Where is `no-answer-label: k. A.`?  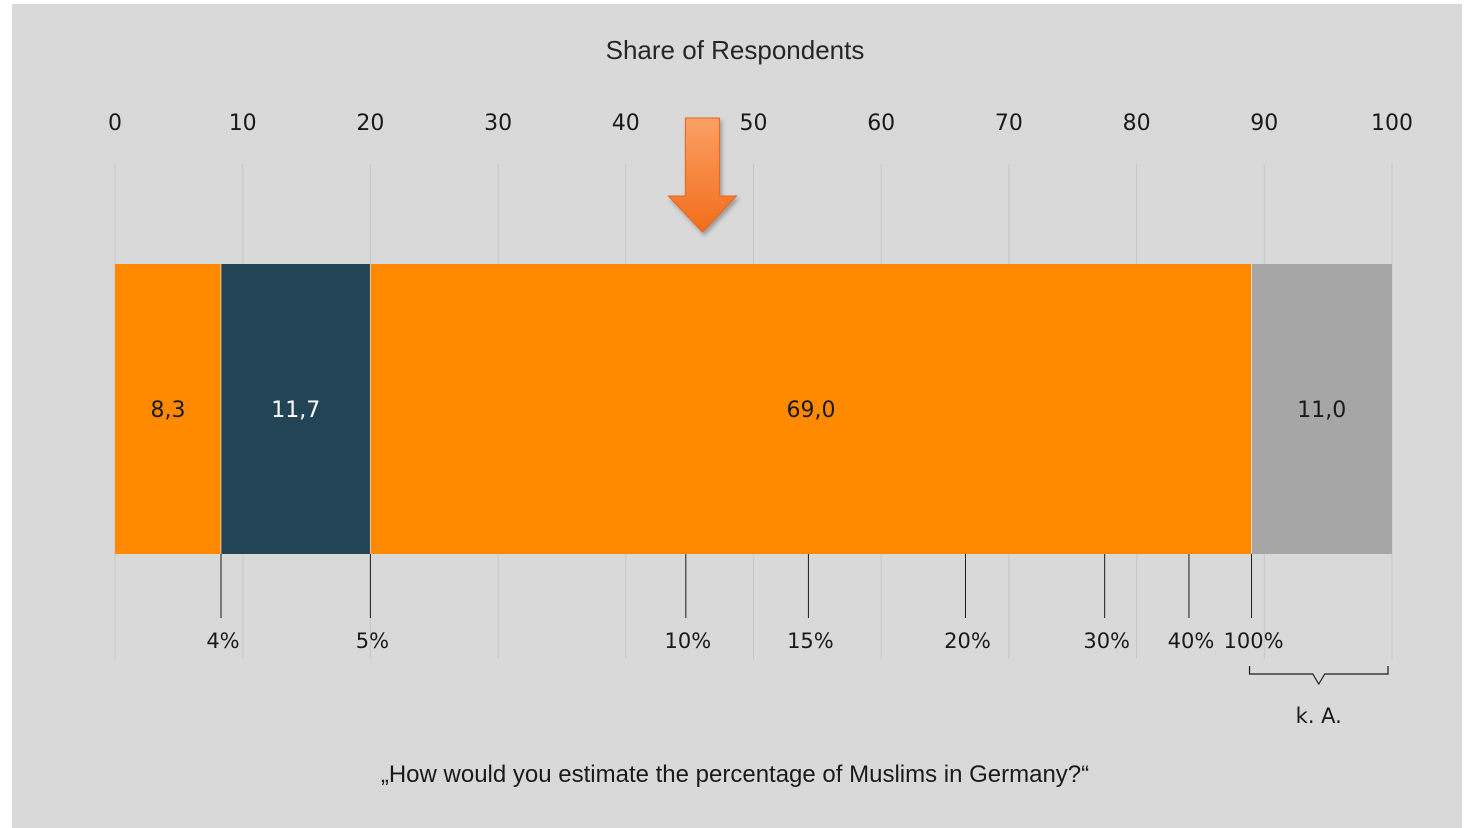 no-answer-label: k. A. is located at coordinates (1319, 716).